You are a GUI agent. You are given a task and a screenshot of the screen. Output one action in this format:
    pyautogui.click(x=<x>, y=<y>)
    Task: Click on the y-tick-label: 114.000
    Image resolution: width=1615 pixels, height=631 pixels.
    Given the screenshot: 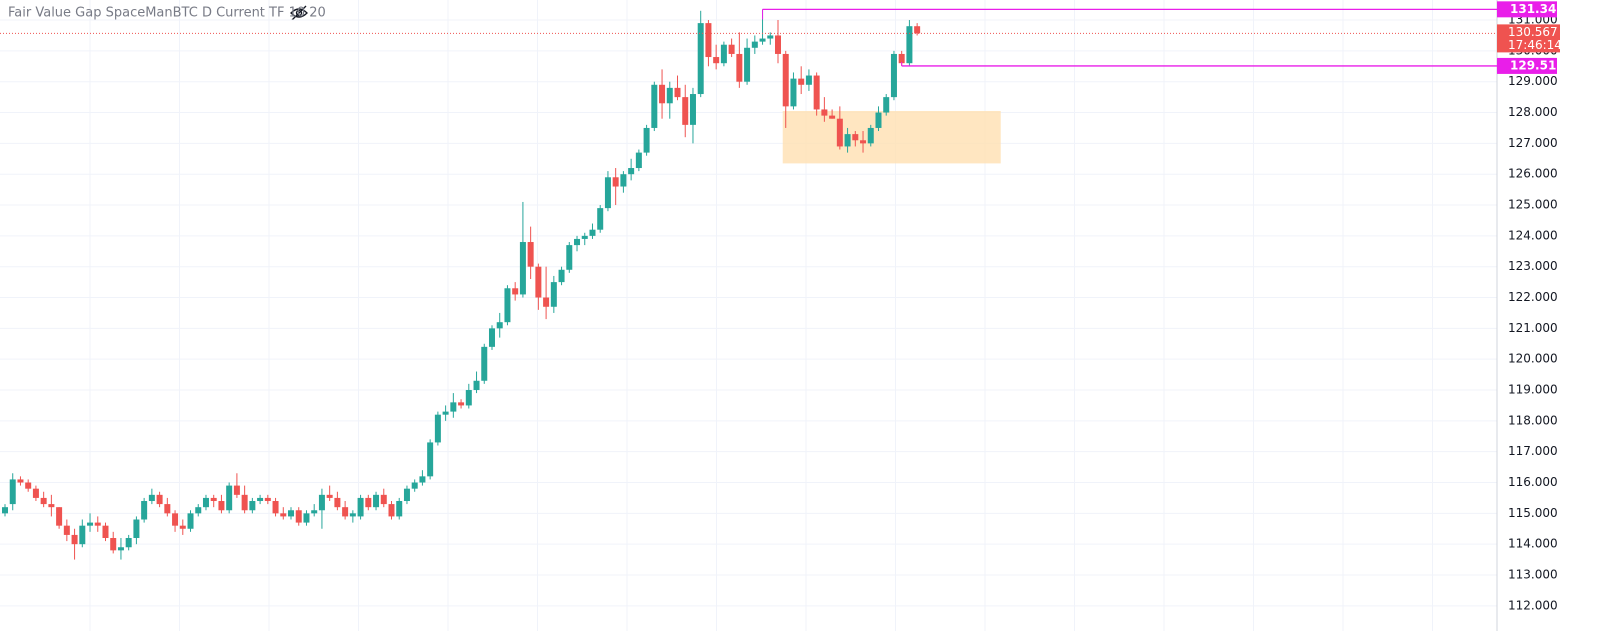 What is the action you would take?
    pyautogui.click(x=1533, y=544)
    